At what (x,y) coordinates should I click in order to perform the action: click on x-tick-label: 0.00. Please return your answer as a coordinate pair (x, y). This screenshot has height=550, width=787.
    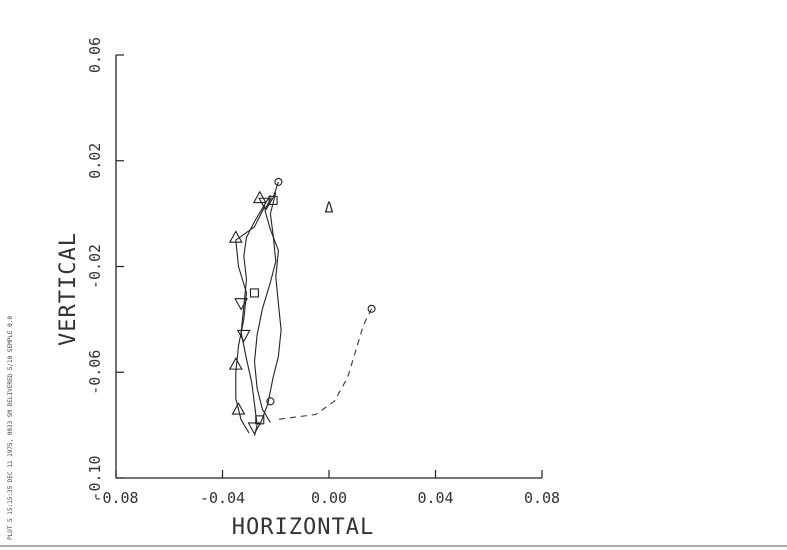
    Looking at the image, I should click on (329, 498).